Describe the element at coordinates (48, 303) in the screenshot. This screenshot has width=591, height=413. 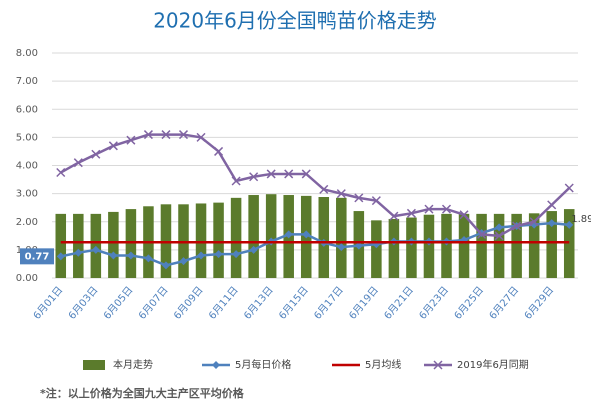
I see `x-tick-label: 6月01日` at that location.